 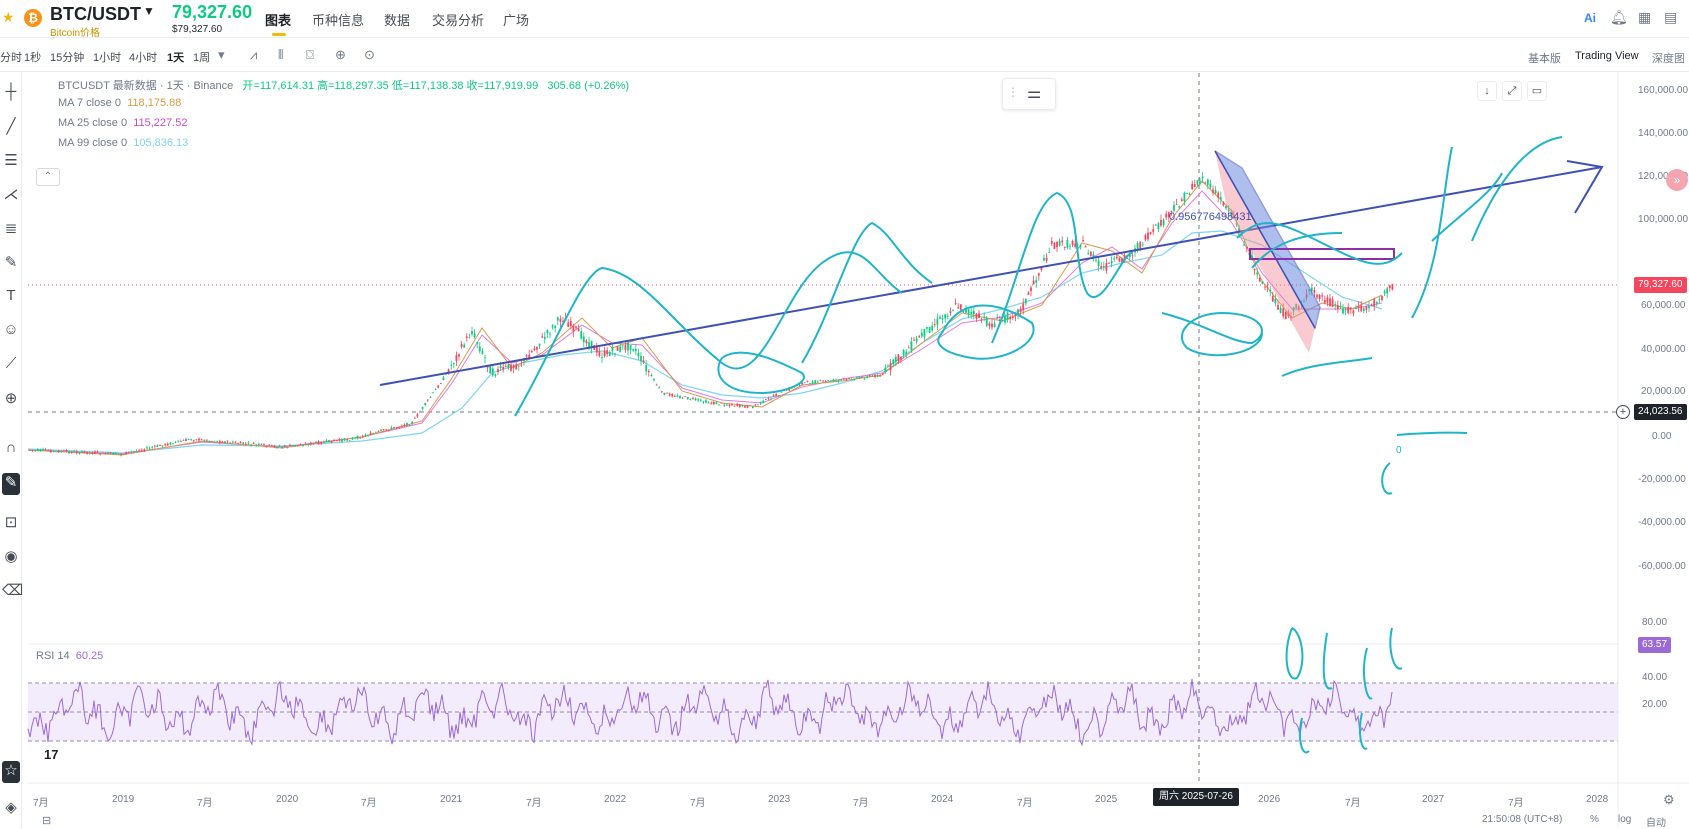 What do you see at coordinates (1590, 18) in the screenshot?
I see `ai-icon: Ai` at bounding box center [1590, 18].